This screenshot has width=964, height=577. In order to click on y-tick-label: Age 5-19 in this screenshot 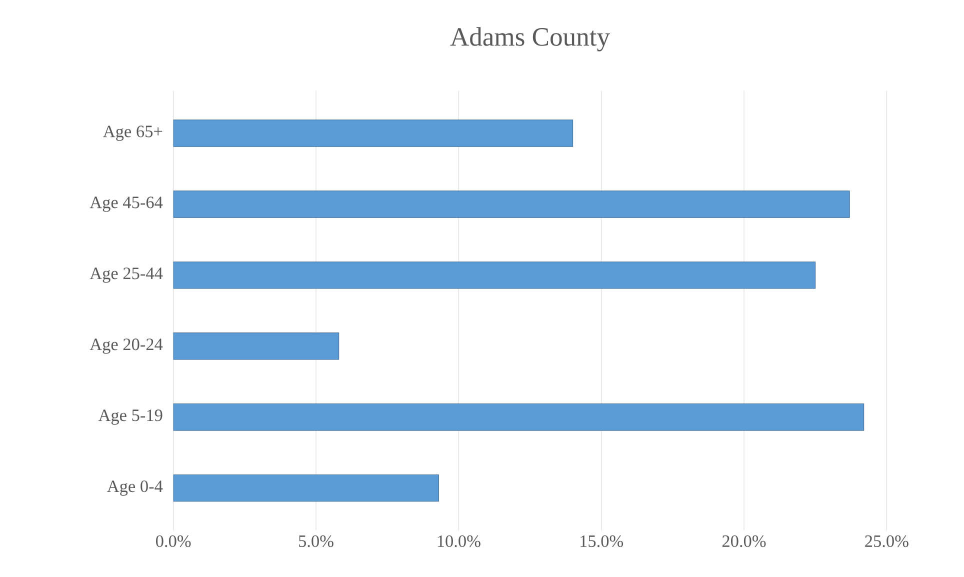, I will do `click(130, 417)`.